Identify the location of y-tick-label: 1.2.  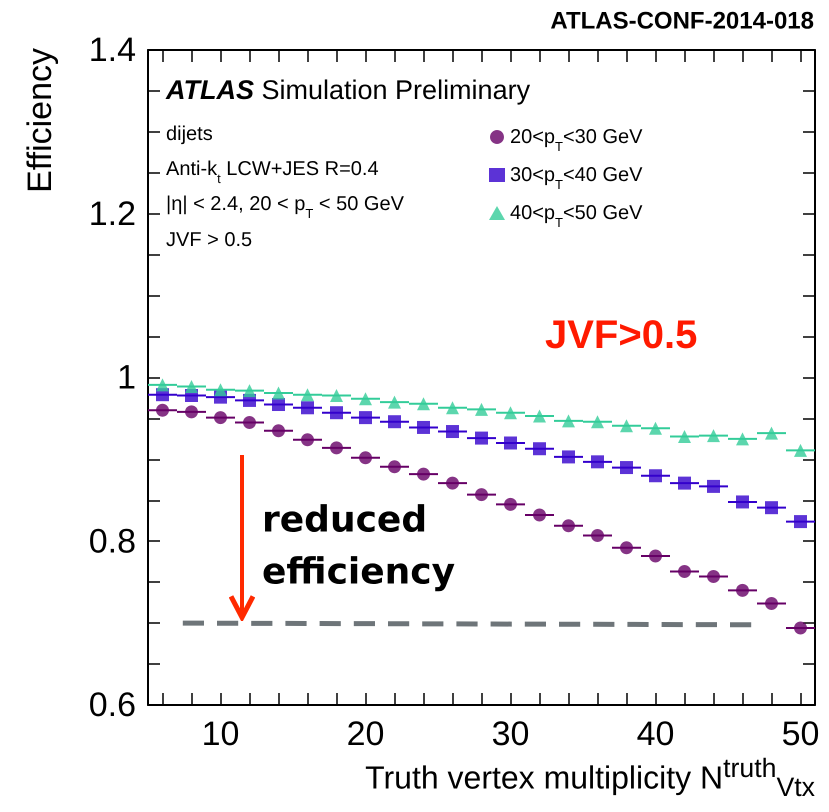
(112, 213).